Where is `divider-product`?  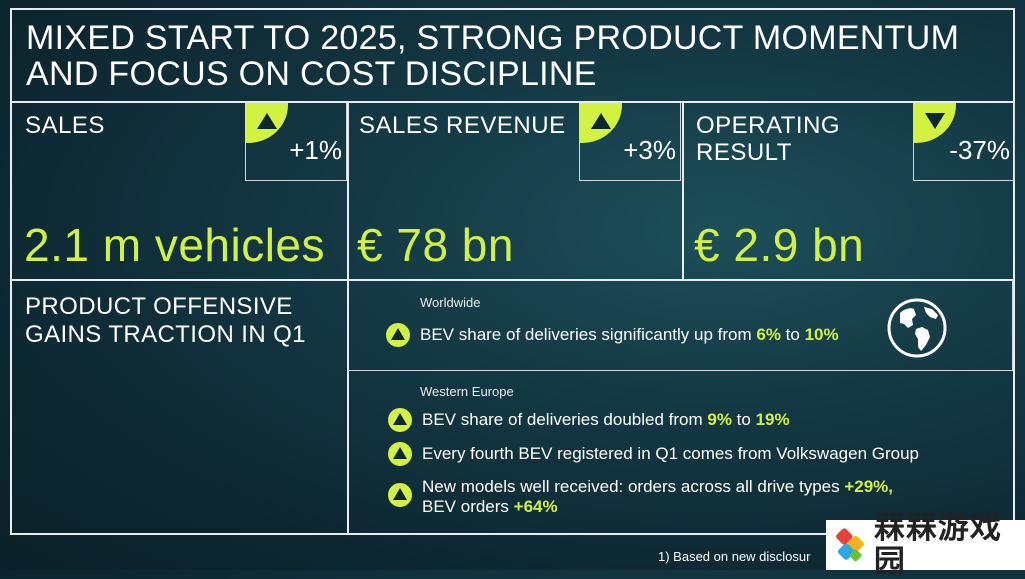 divider-product is located at coordinates (348, 407).